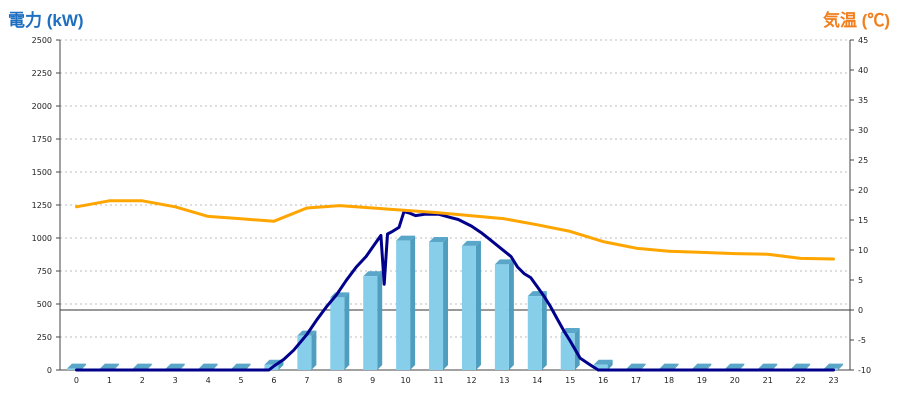 This screenshot has width=900, height=405. I want to click on x-tick-label: 11, so click(438, 380).